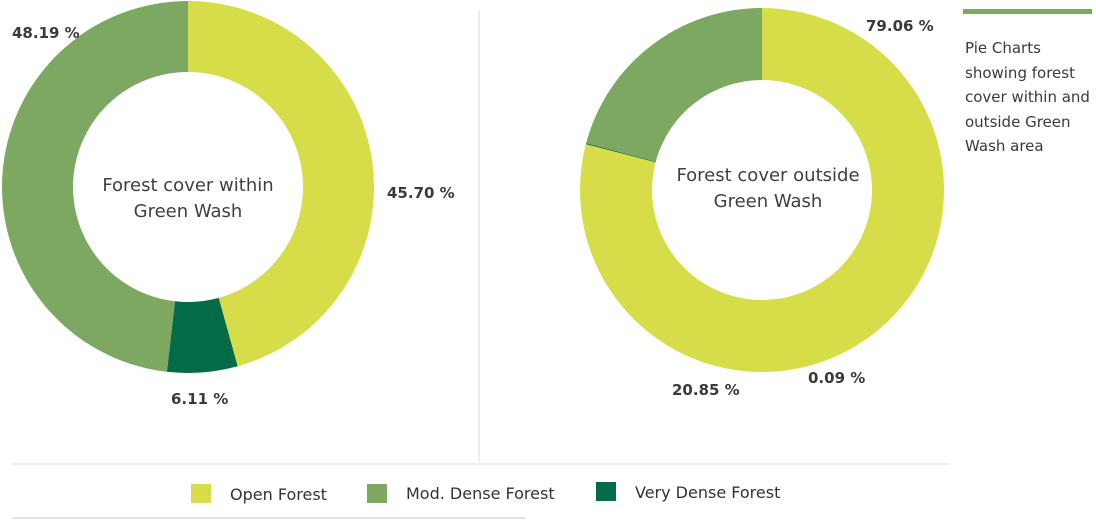 The image size is (1096, 521). I want to click on donut2-center-label-line1: Forest cover outside, so click(767, 175).